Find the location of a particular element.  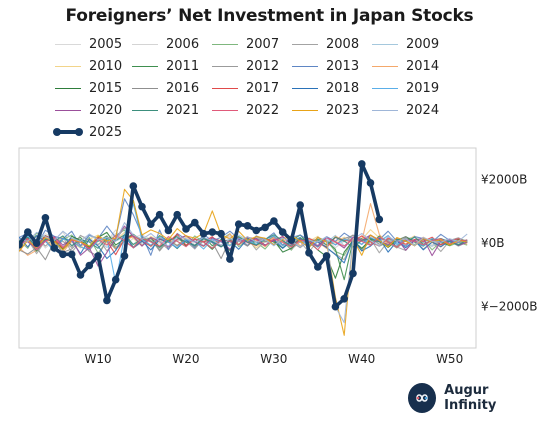

legend-label: 2020 is located at coordinates (106, 110).